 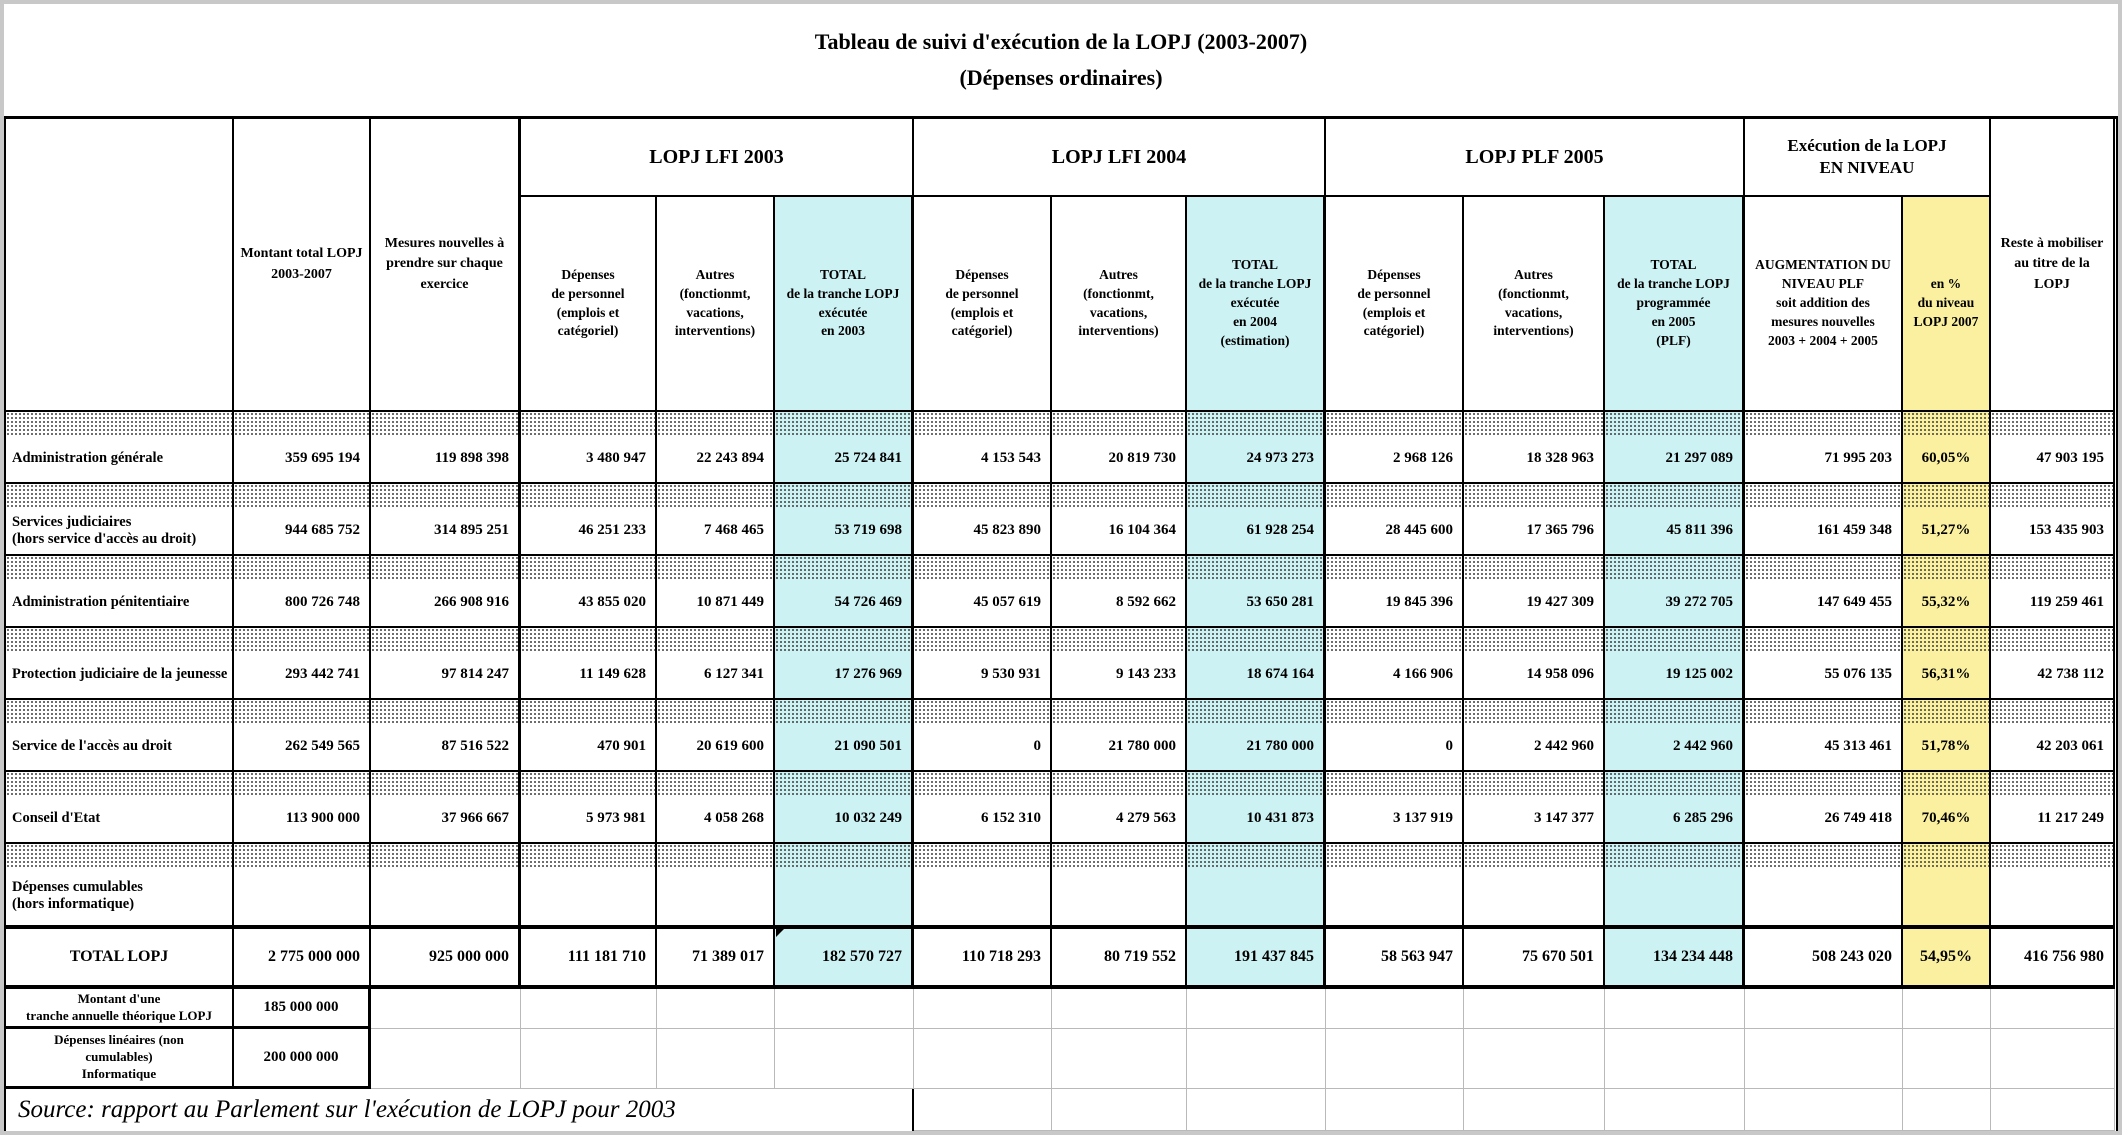 I want to click on value-cell: 470 901, so click(x=589, y=747).